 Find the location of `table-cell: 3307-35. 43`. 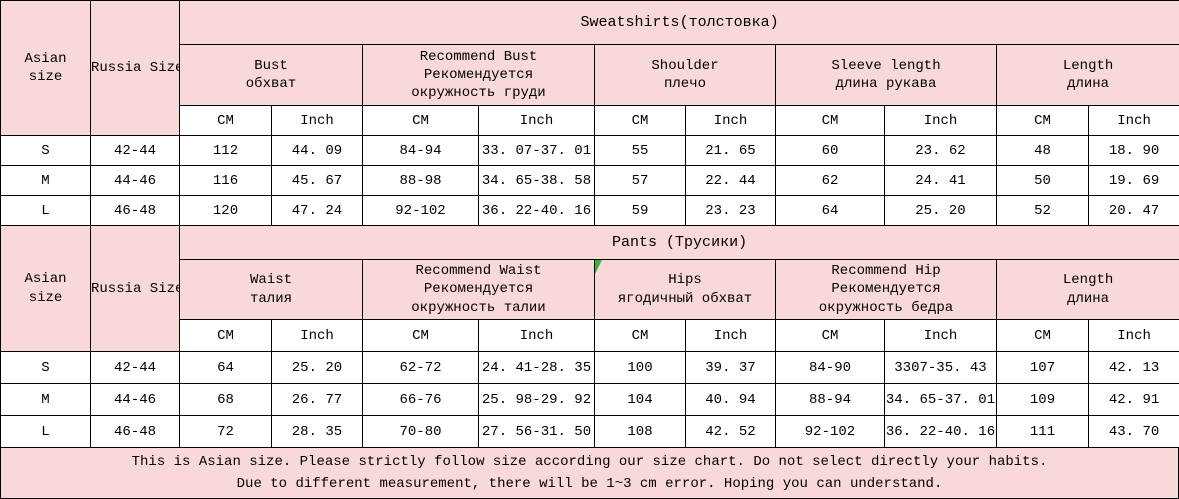

table-cell: 3307-35. 43 is located at coordinates (941, 368).